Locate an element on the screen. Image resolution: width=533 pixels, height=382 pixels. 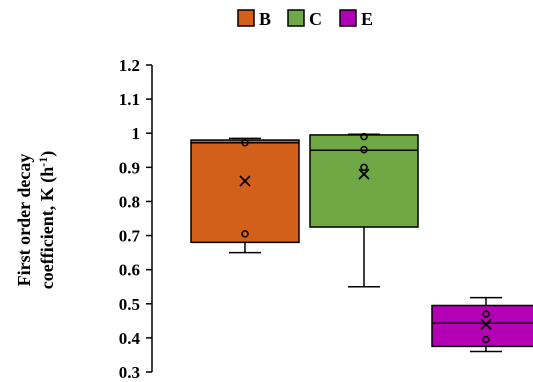
box-c is located at coordinates (364, 210).